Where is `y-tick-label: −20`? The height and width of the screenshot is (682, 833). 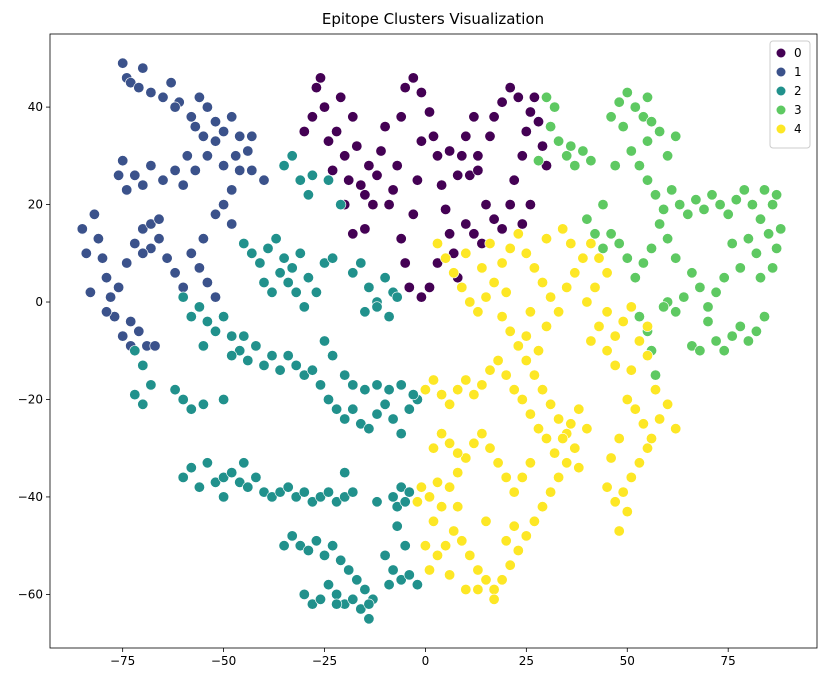 y-tick-label: −20 is located at coordinates (30, 399).